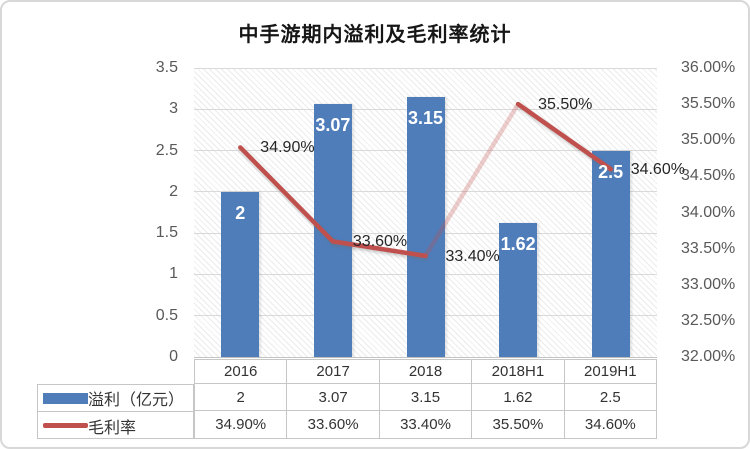 This screenshot has height=449, width=750. What do you see at coordinates (708, 140) in the screenshot?
I see `right-axis-tick: 35.00%` at bounding box center [708, 140].